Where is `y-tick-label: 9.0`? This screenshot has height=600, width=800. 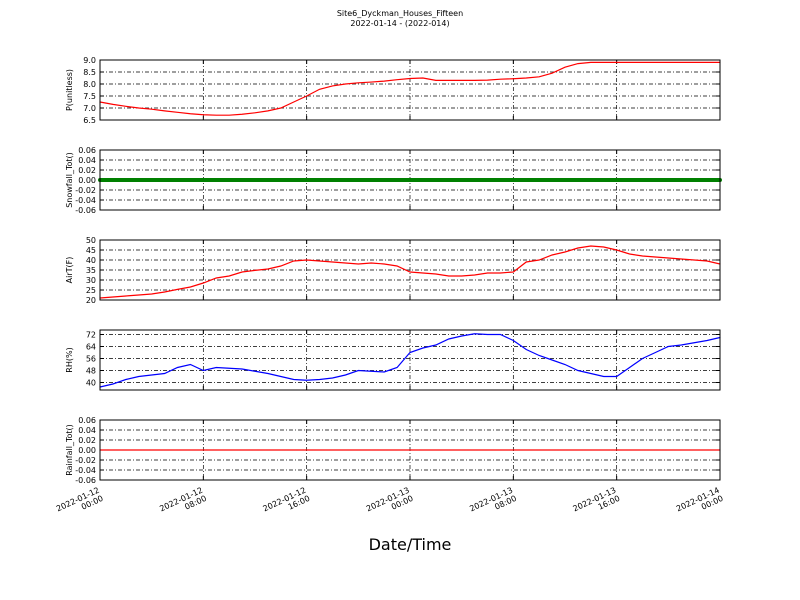
y-tick-label: 9.0 is located at coordinates (89, 60).